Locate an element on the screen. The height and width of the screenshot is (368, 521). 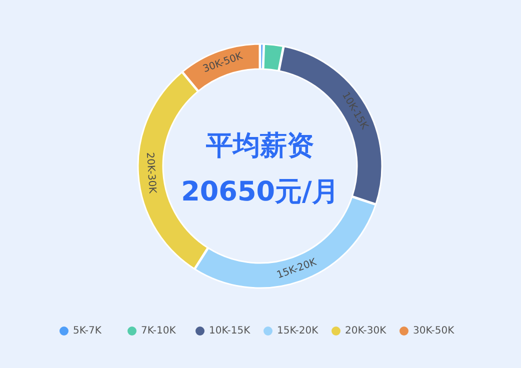
legend-label: 20K-30K is located at coordinates (366, 331).